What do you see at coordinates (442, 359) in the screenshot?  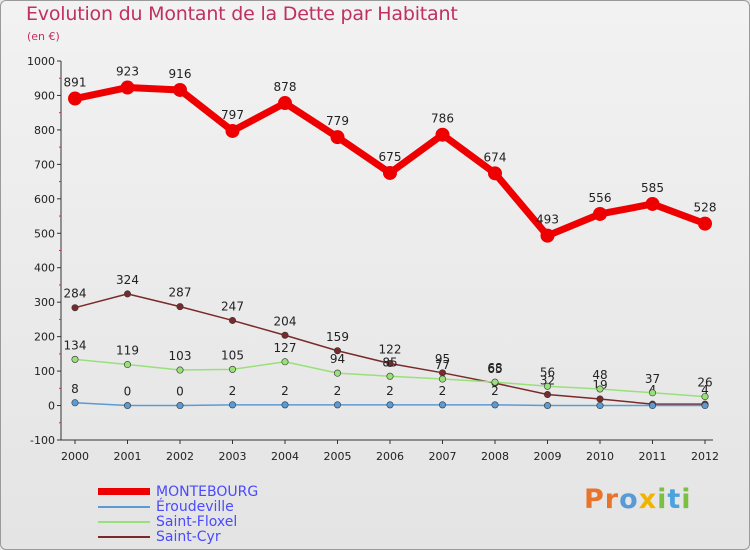 I see `data-label-saint-cyr: 95` at bounding box center [442, 359].